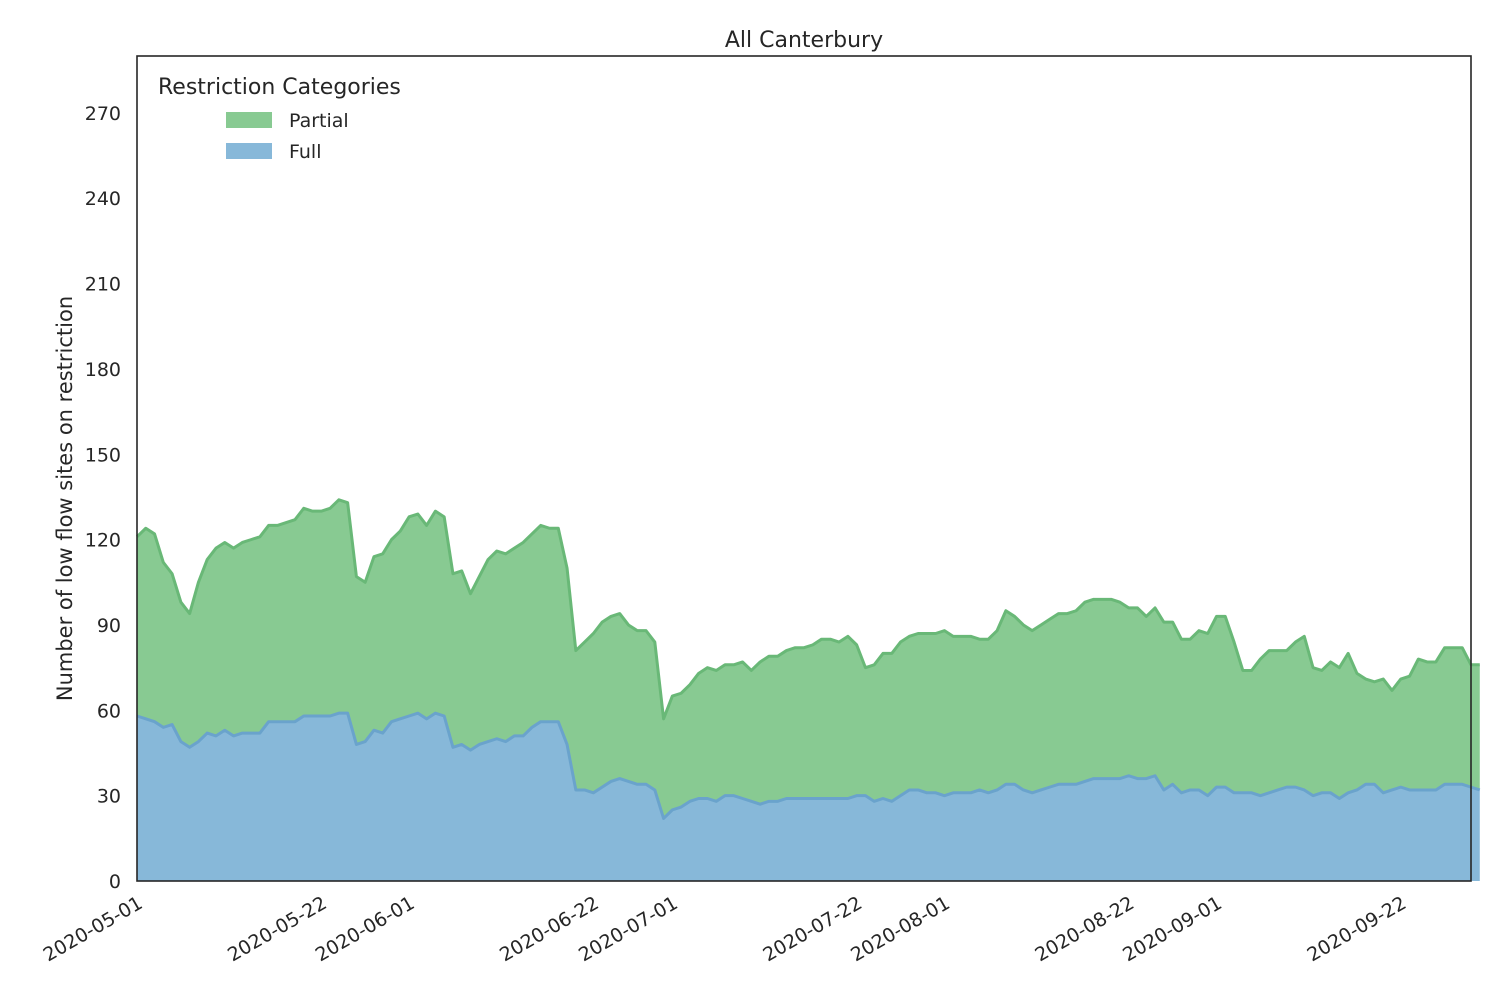 The image size is (1500, 1000). What do you see at coordinates (103, 498) in the screenshot?
I see `y-axis-ticks: 0 30 60 90 120 150 180 210 240 270` at bounding box center [103, 498].